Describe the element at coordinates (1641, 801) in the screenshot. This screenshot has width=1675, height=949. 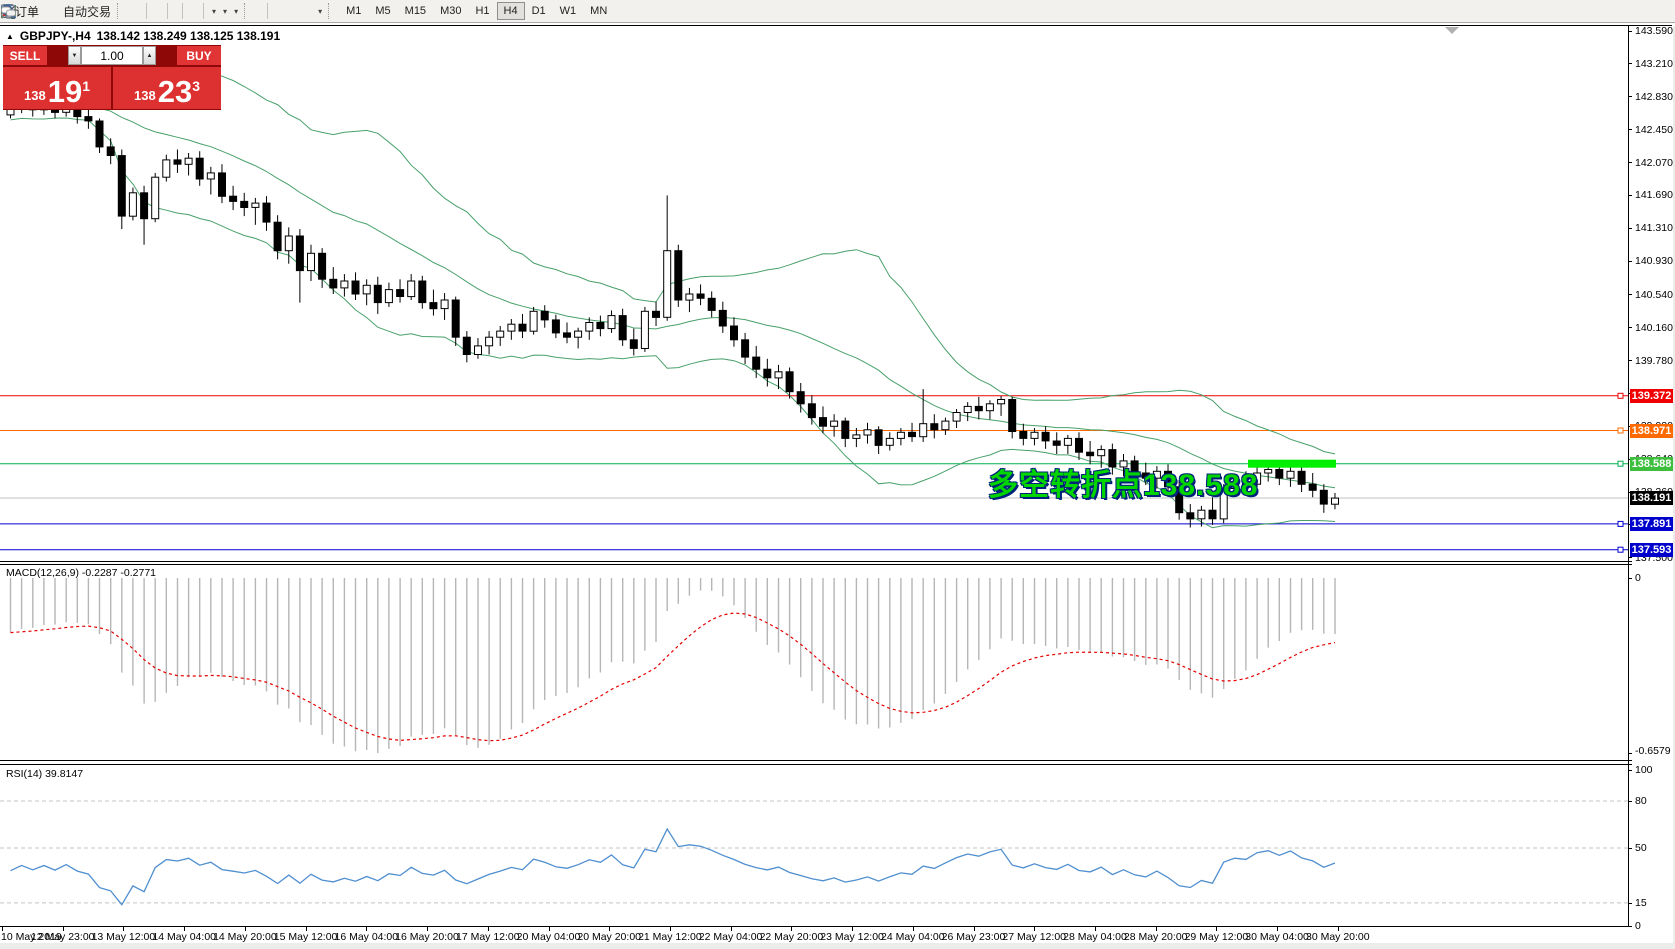
I see `rsi-level-label: 80` at that location.